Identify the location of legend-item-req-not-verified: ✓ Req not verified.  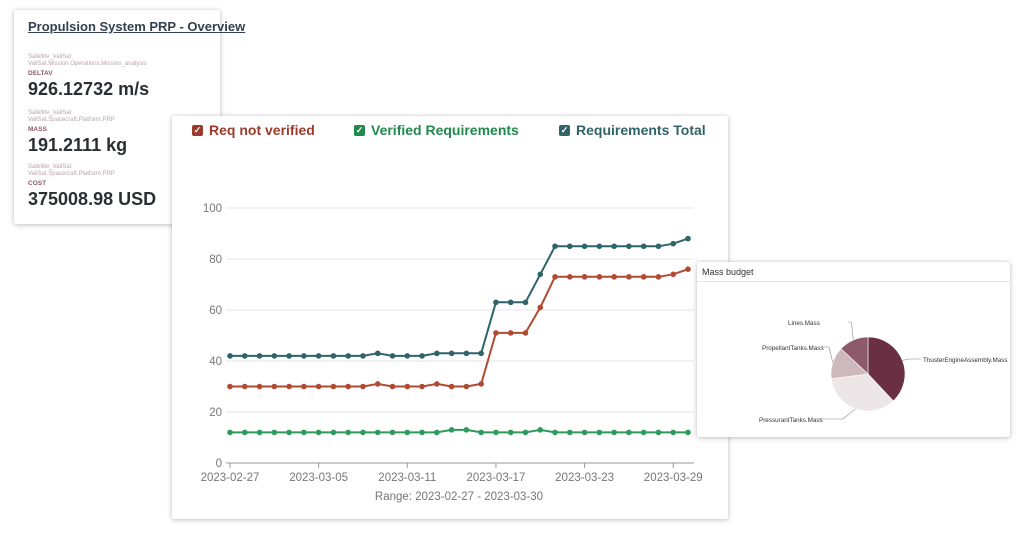
(253, 130).